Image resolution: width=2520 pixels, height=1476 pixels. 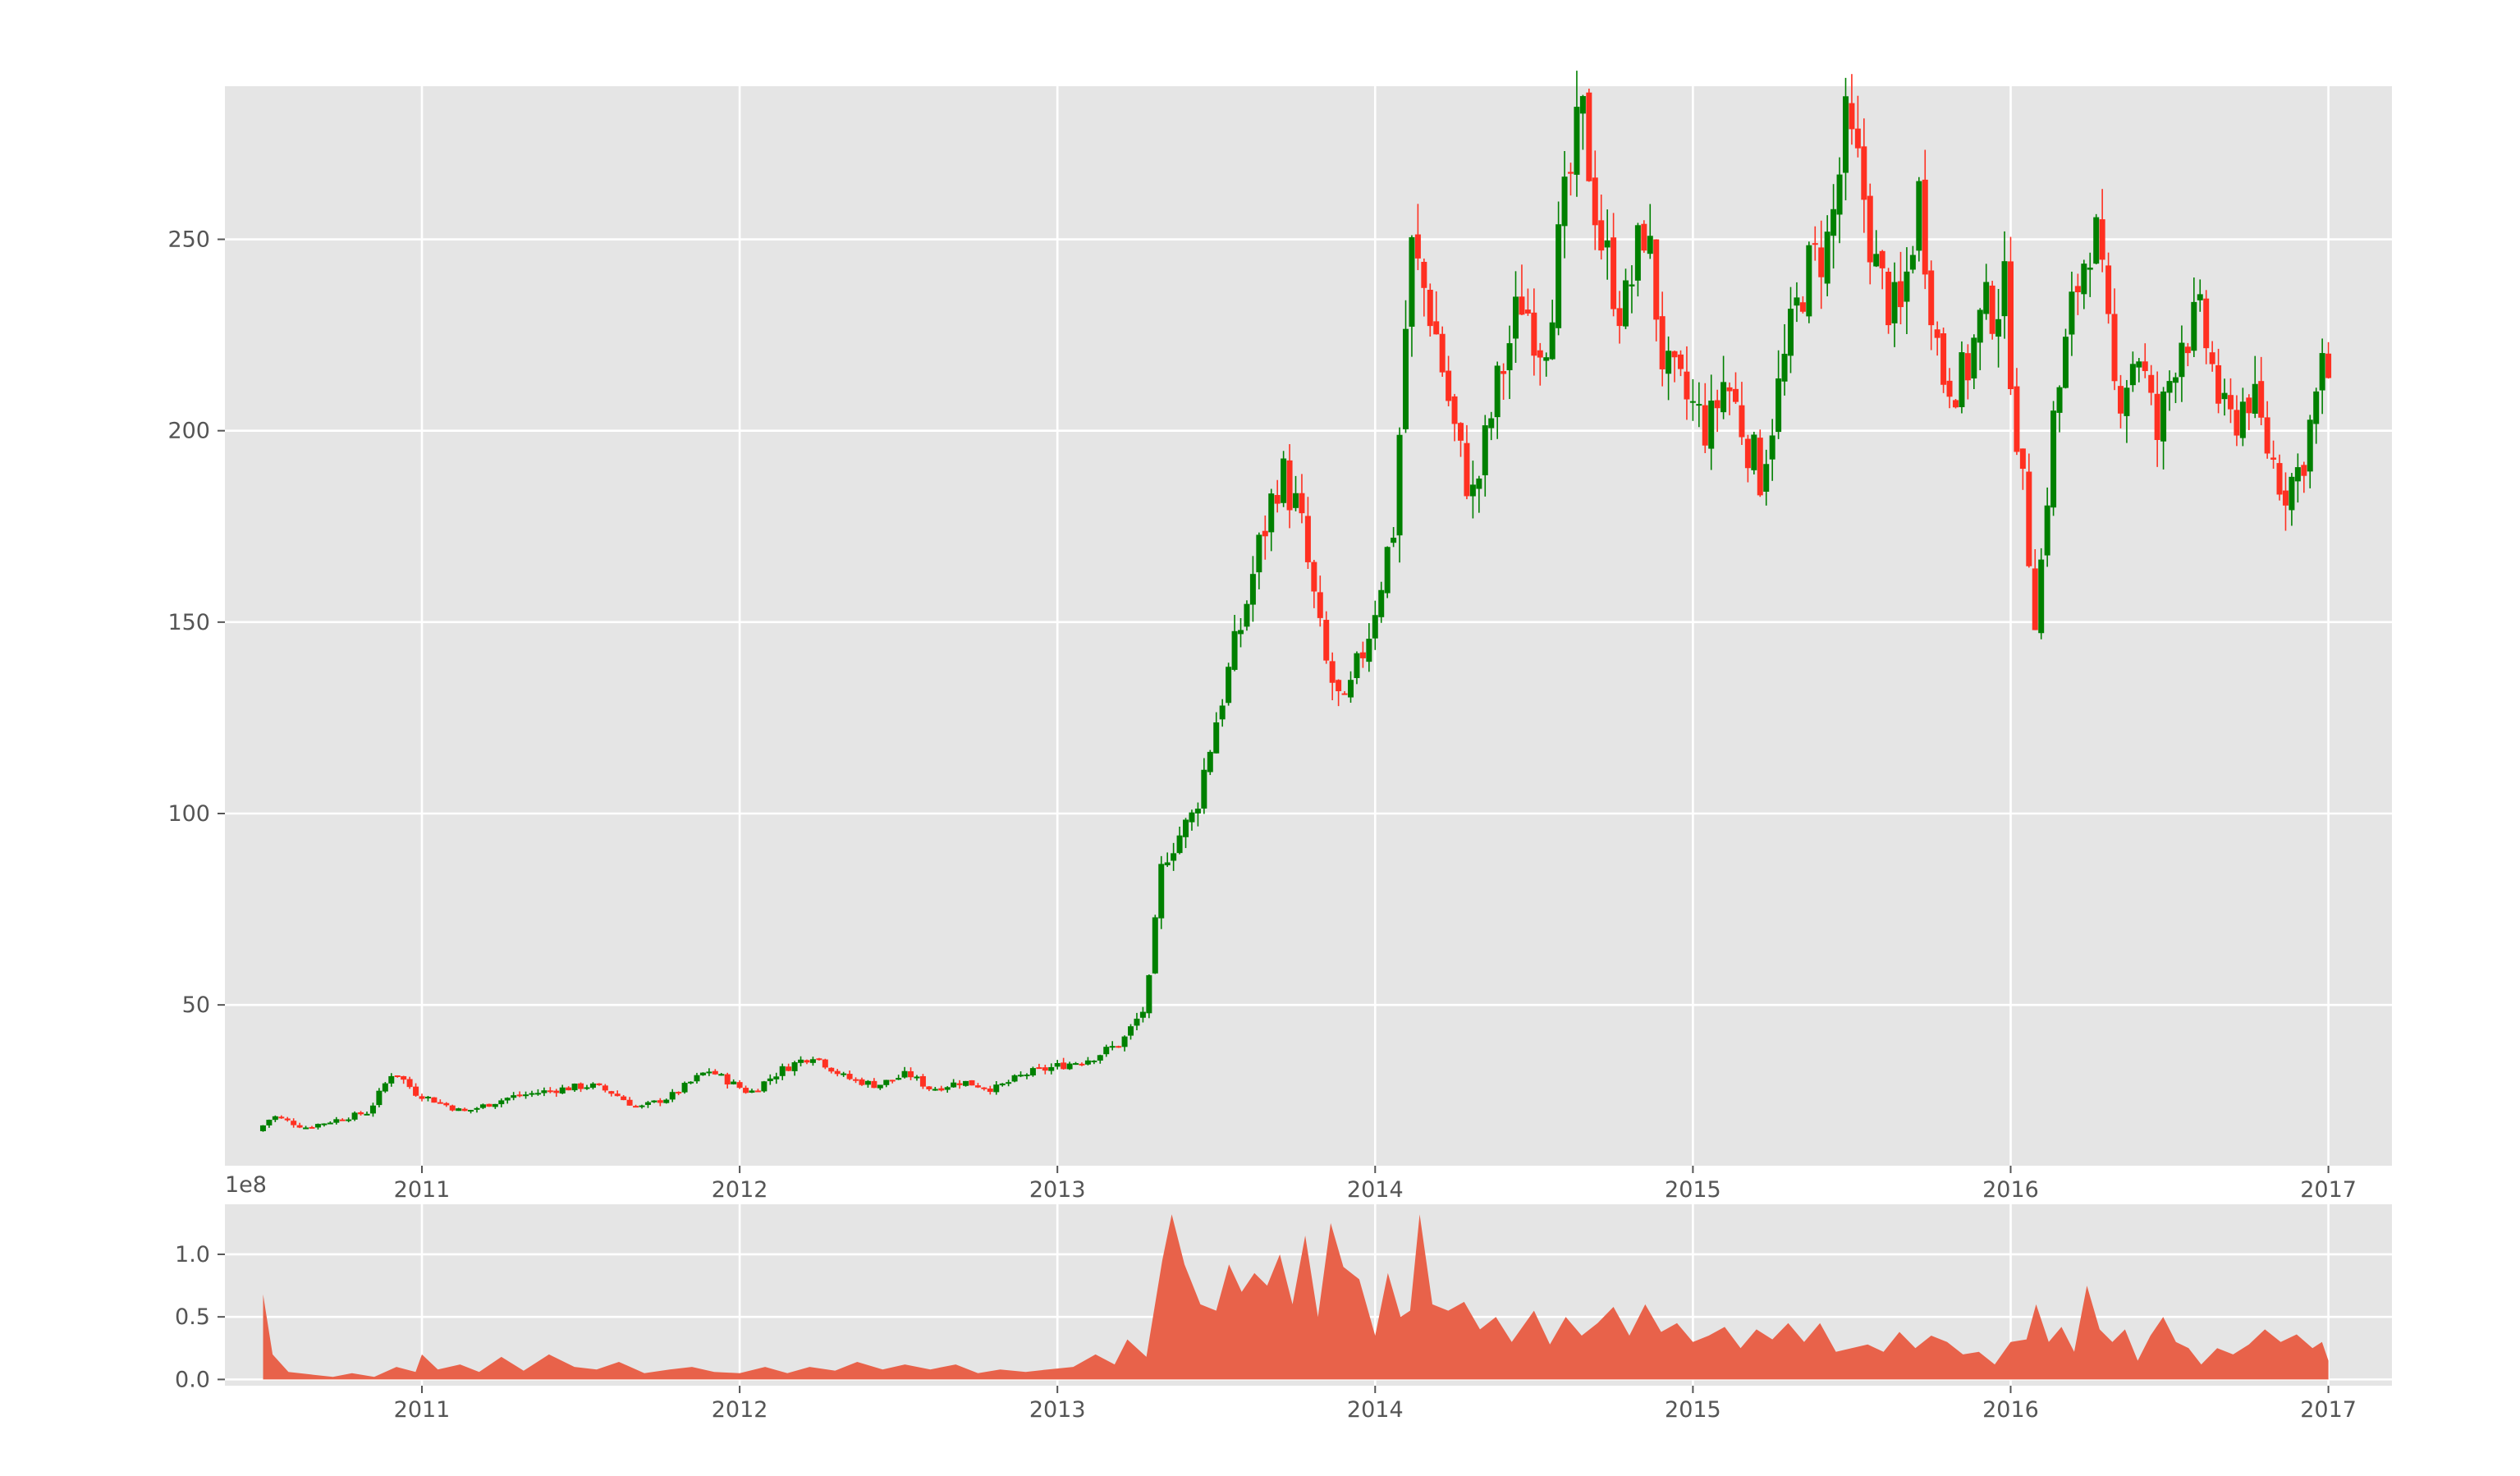 I want to click on volume-x-tick-label: 2011, so click(x=422, y=1410).